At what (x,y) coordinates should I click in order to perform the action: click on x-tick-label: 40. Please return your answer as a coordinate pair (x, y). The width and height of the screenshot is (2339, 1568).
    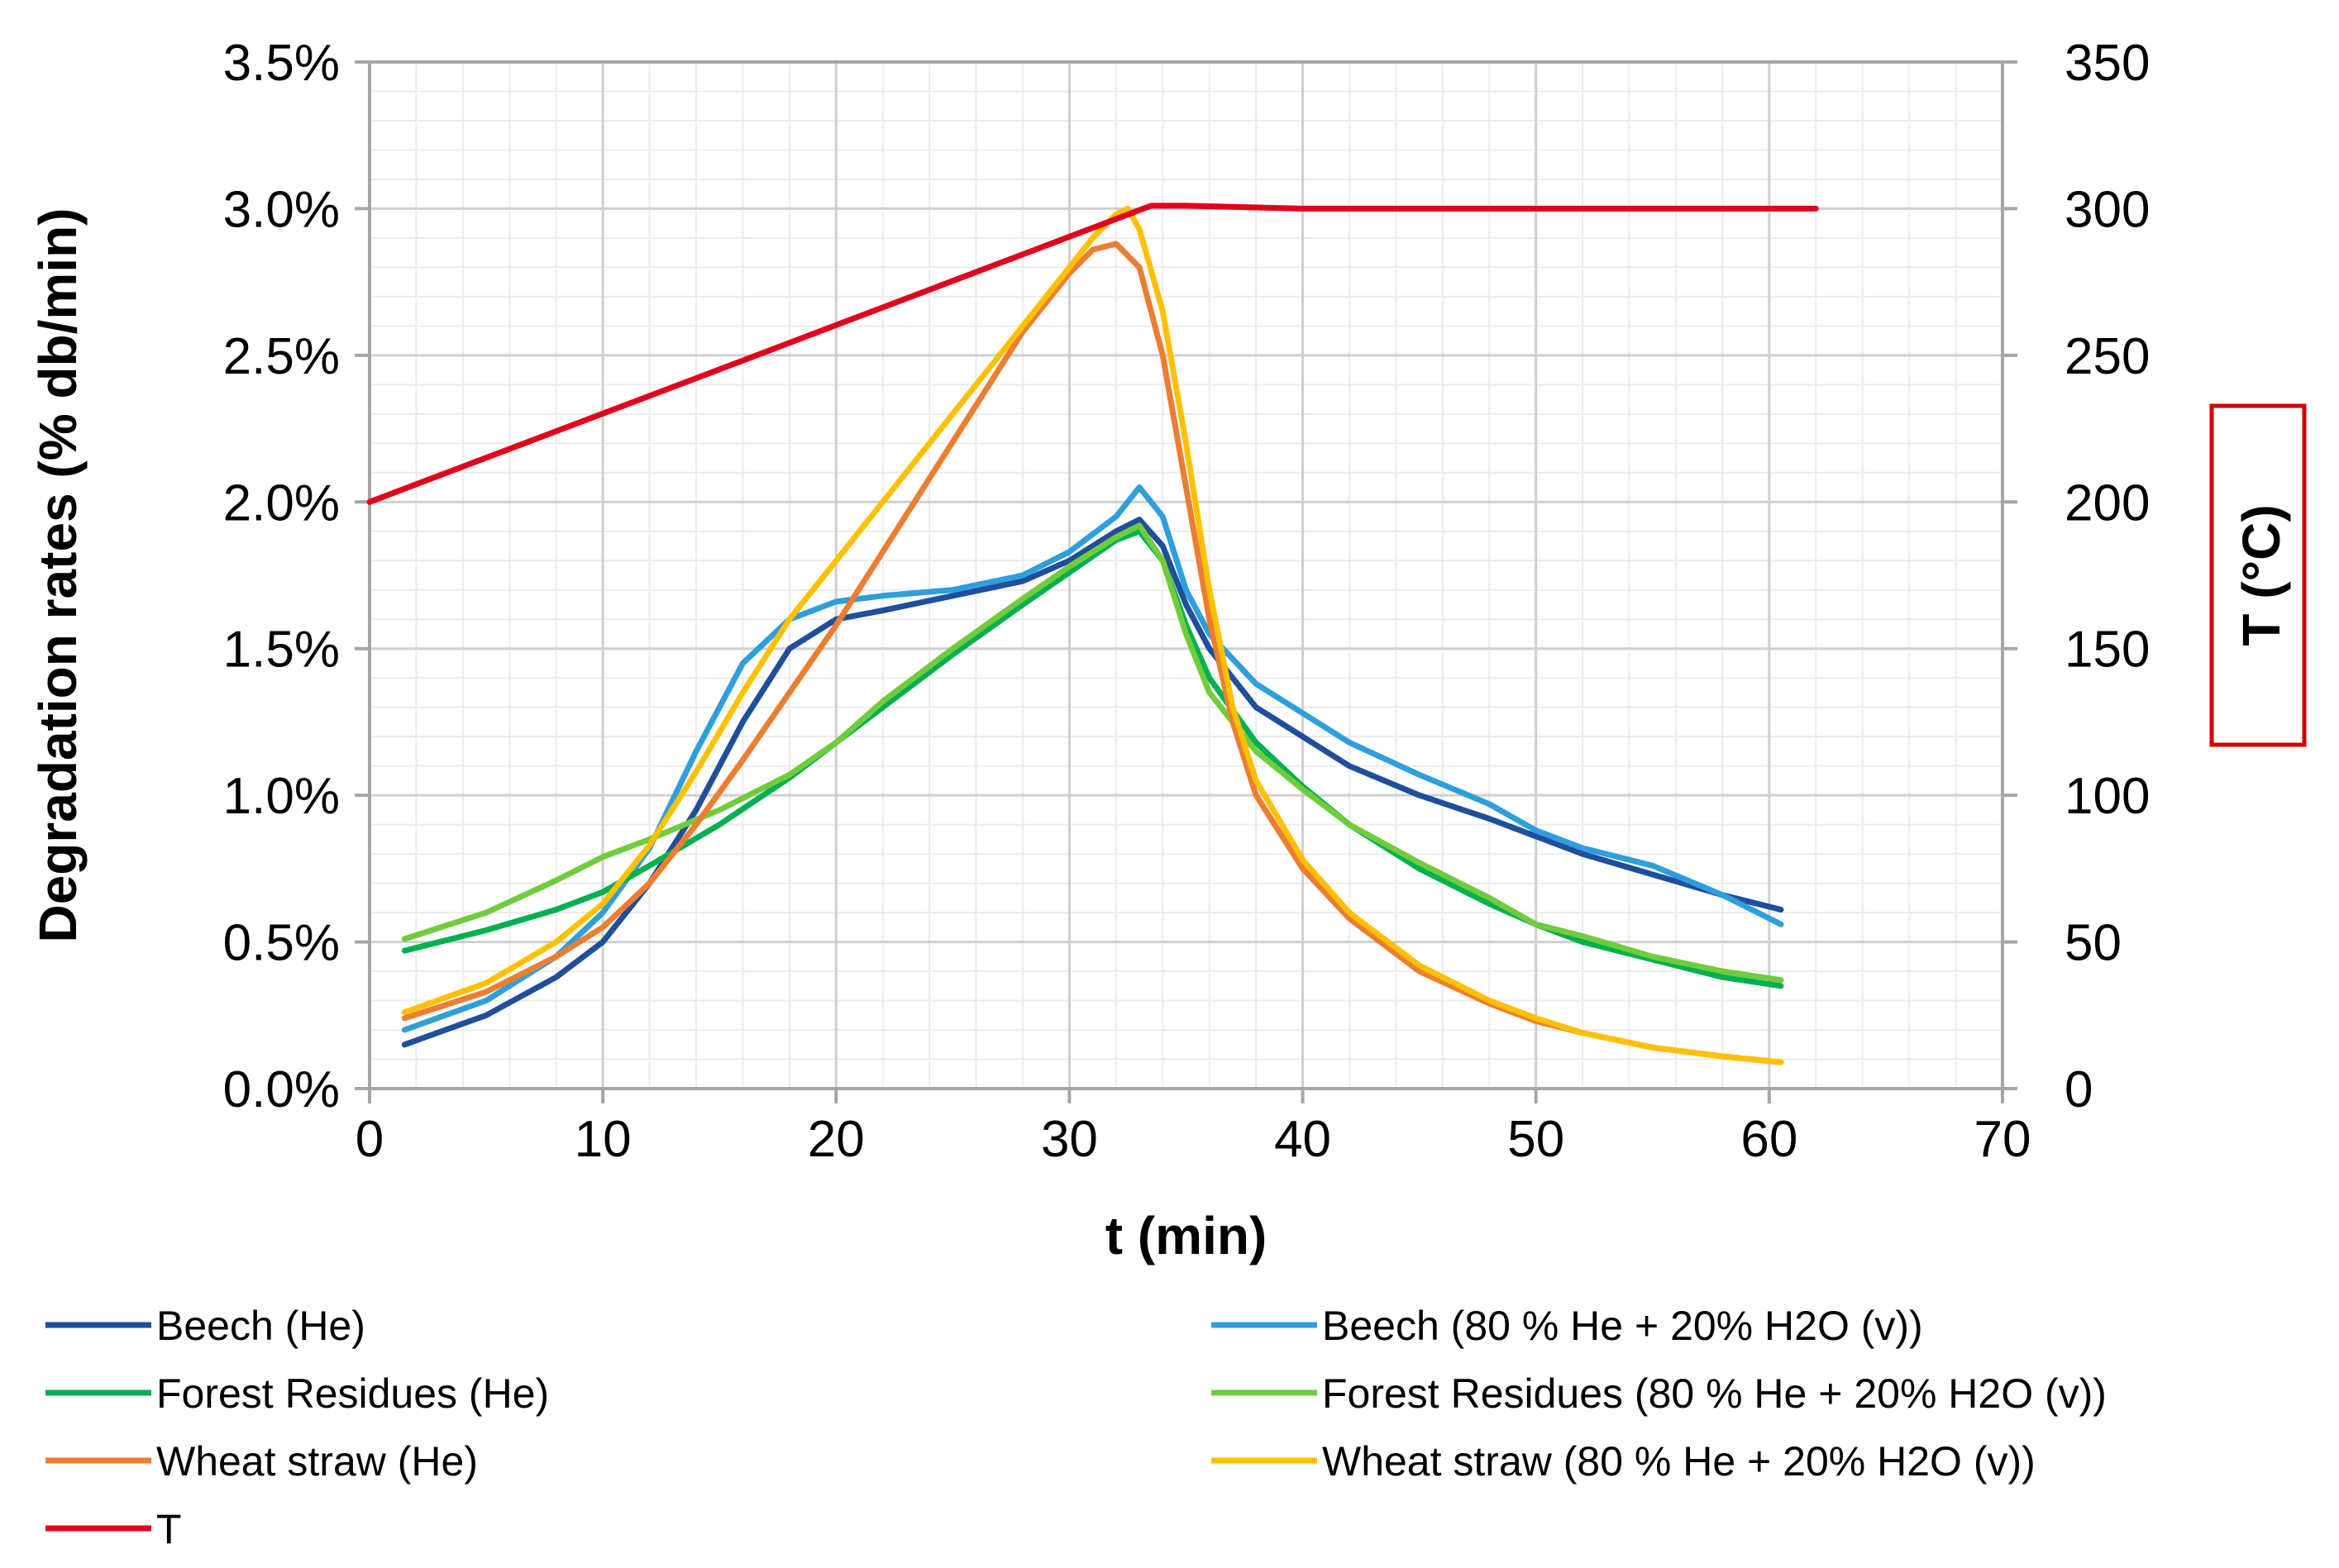
    Looking at the image, I should click on (1302, 1139).